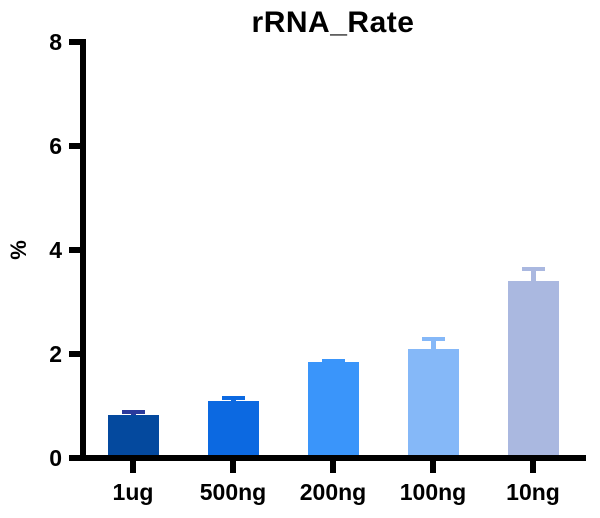  I want to click on y-axis-line, so click(83, 250).